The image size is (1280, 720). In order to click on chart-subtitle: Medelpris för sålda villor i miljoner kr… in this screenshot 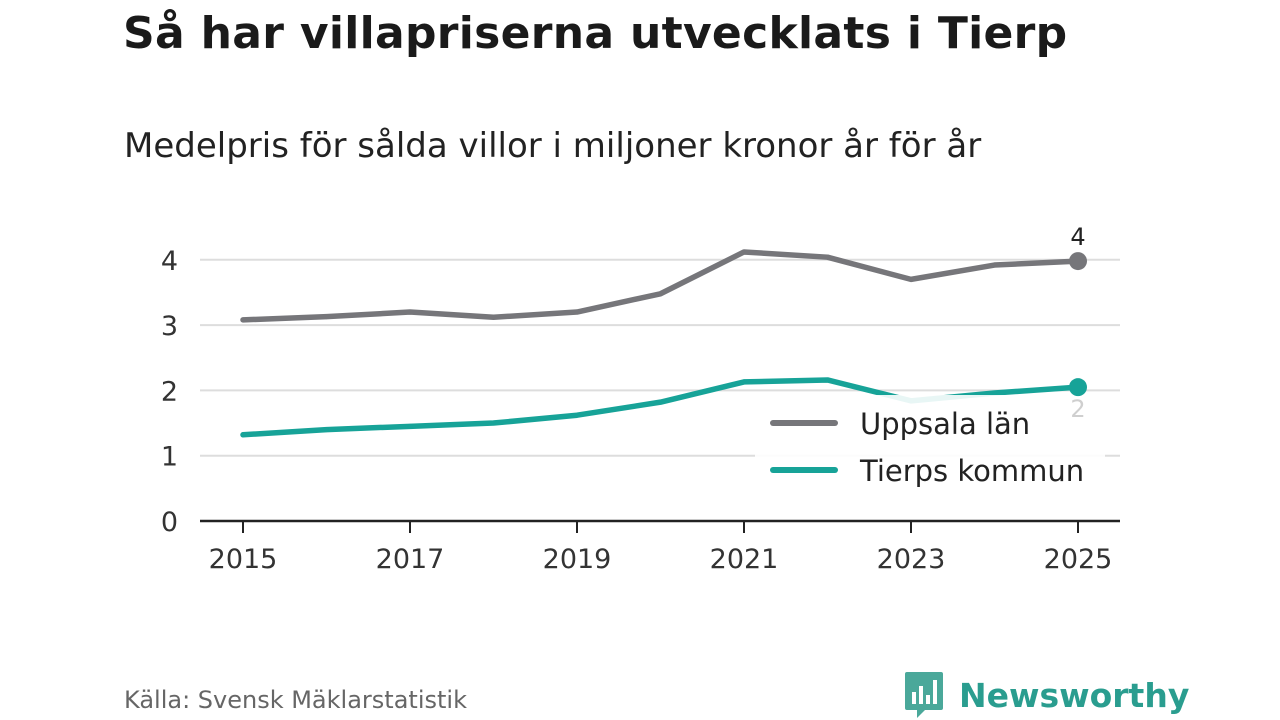, I will do `click(553, 146)`.